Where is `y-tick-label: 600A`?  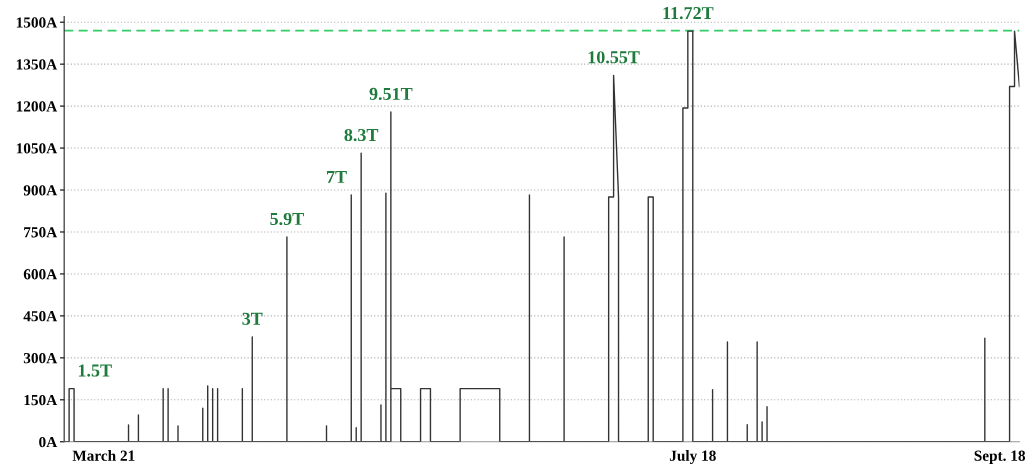 y-tick-label: 600A is located at coordinates (40, 274).